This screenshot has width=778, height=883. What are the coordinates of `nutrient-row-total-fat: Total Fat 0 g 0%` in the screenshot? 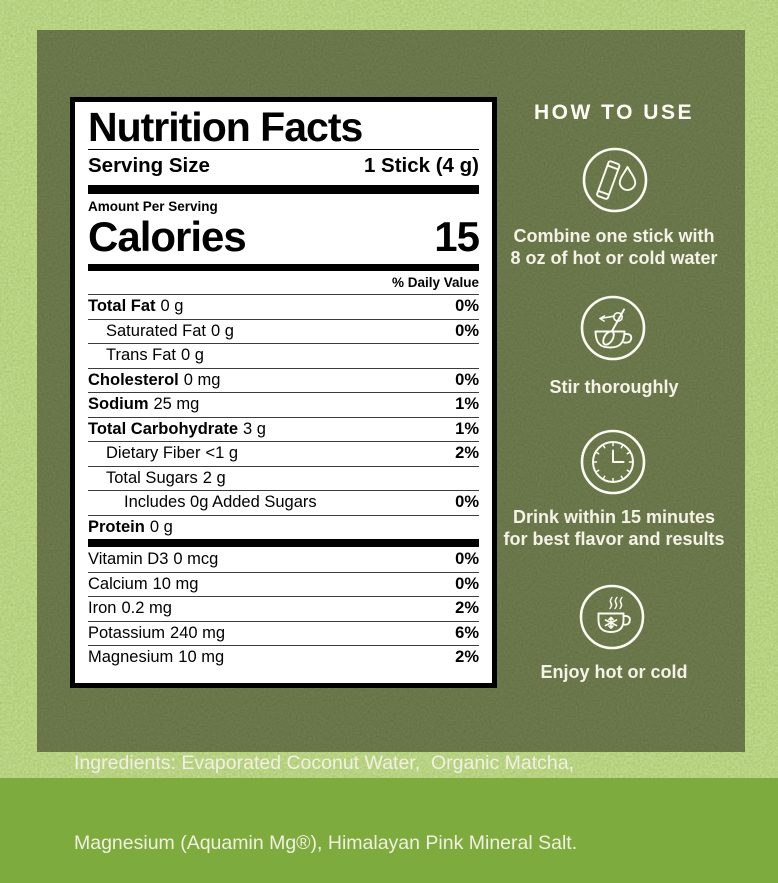 It's located at (283, 306).